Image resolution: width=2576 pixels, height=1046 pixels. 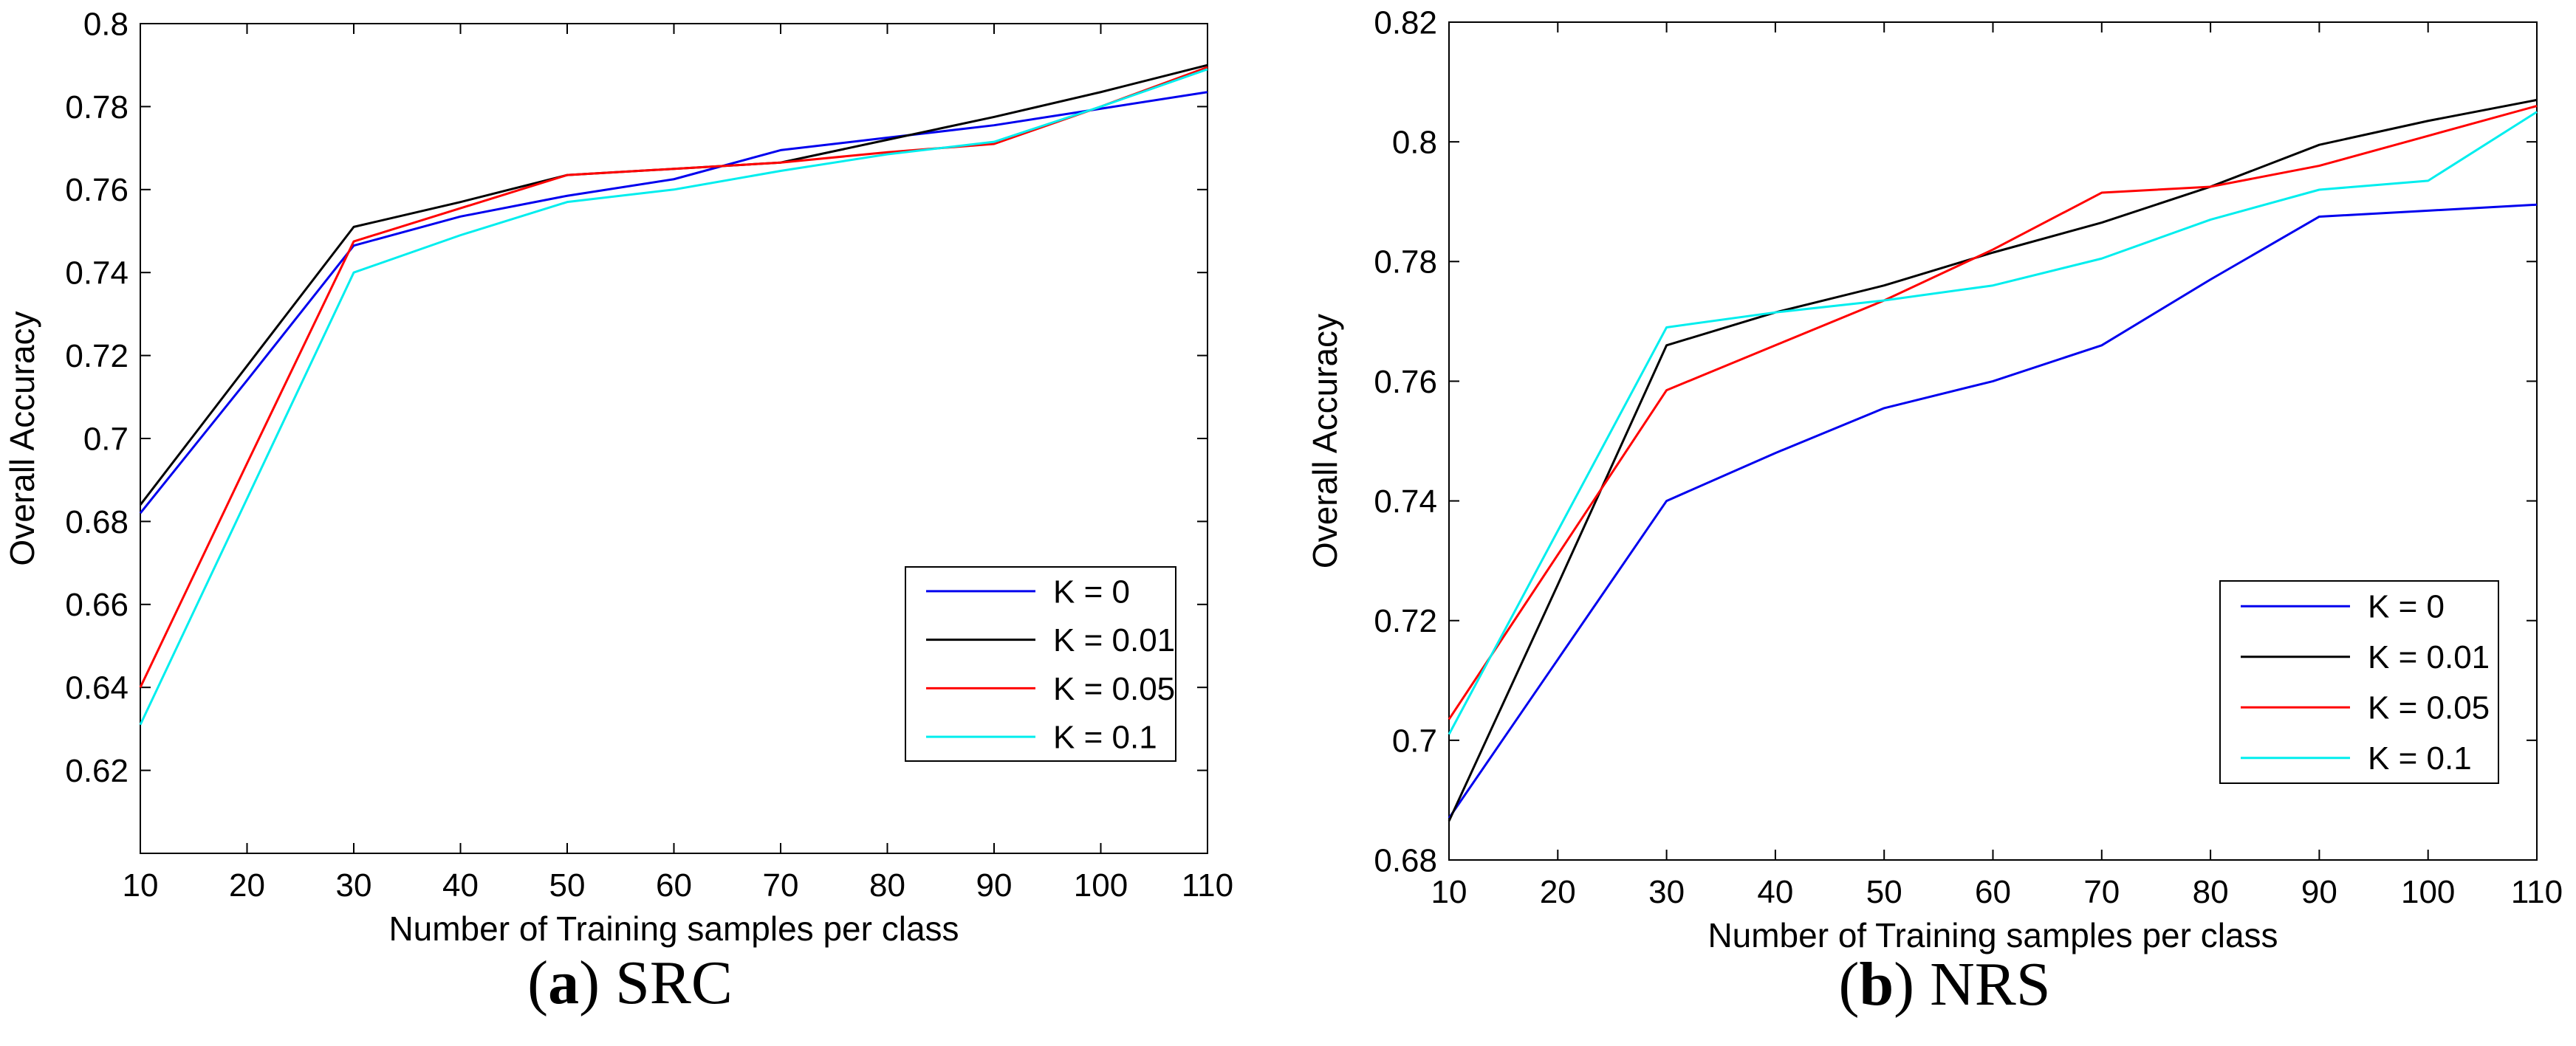 What do you see at coordinates (1114, 689) in the screenshot?
I see `legend-label-k-0.05-src: K = 0.05` at bounding box center [1114, 689].